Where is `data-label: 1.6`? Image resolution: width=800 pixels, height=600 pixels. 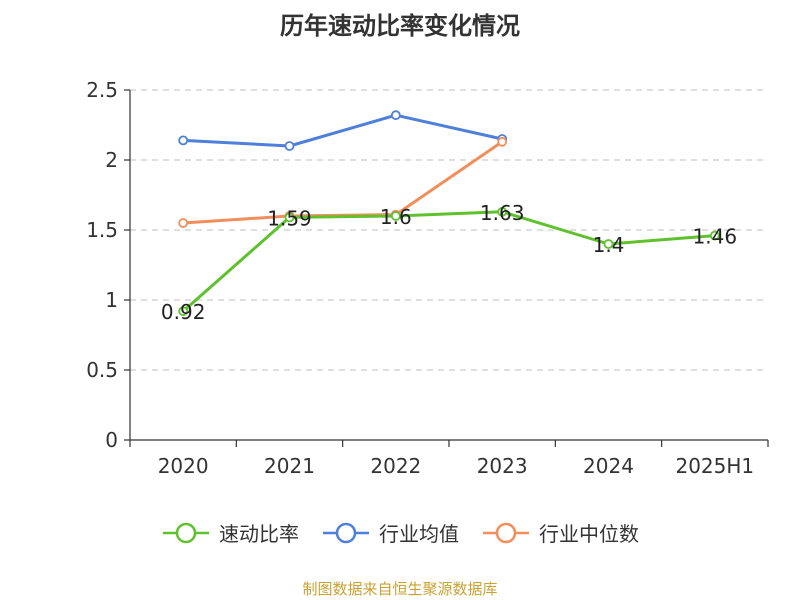
data-label: 1.6 is located at coordinates (396, 217).